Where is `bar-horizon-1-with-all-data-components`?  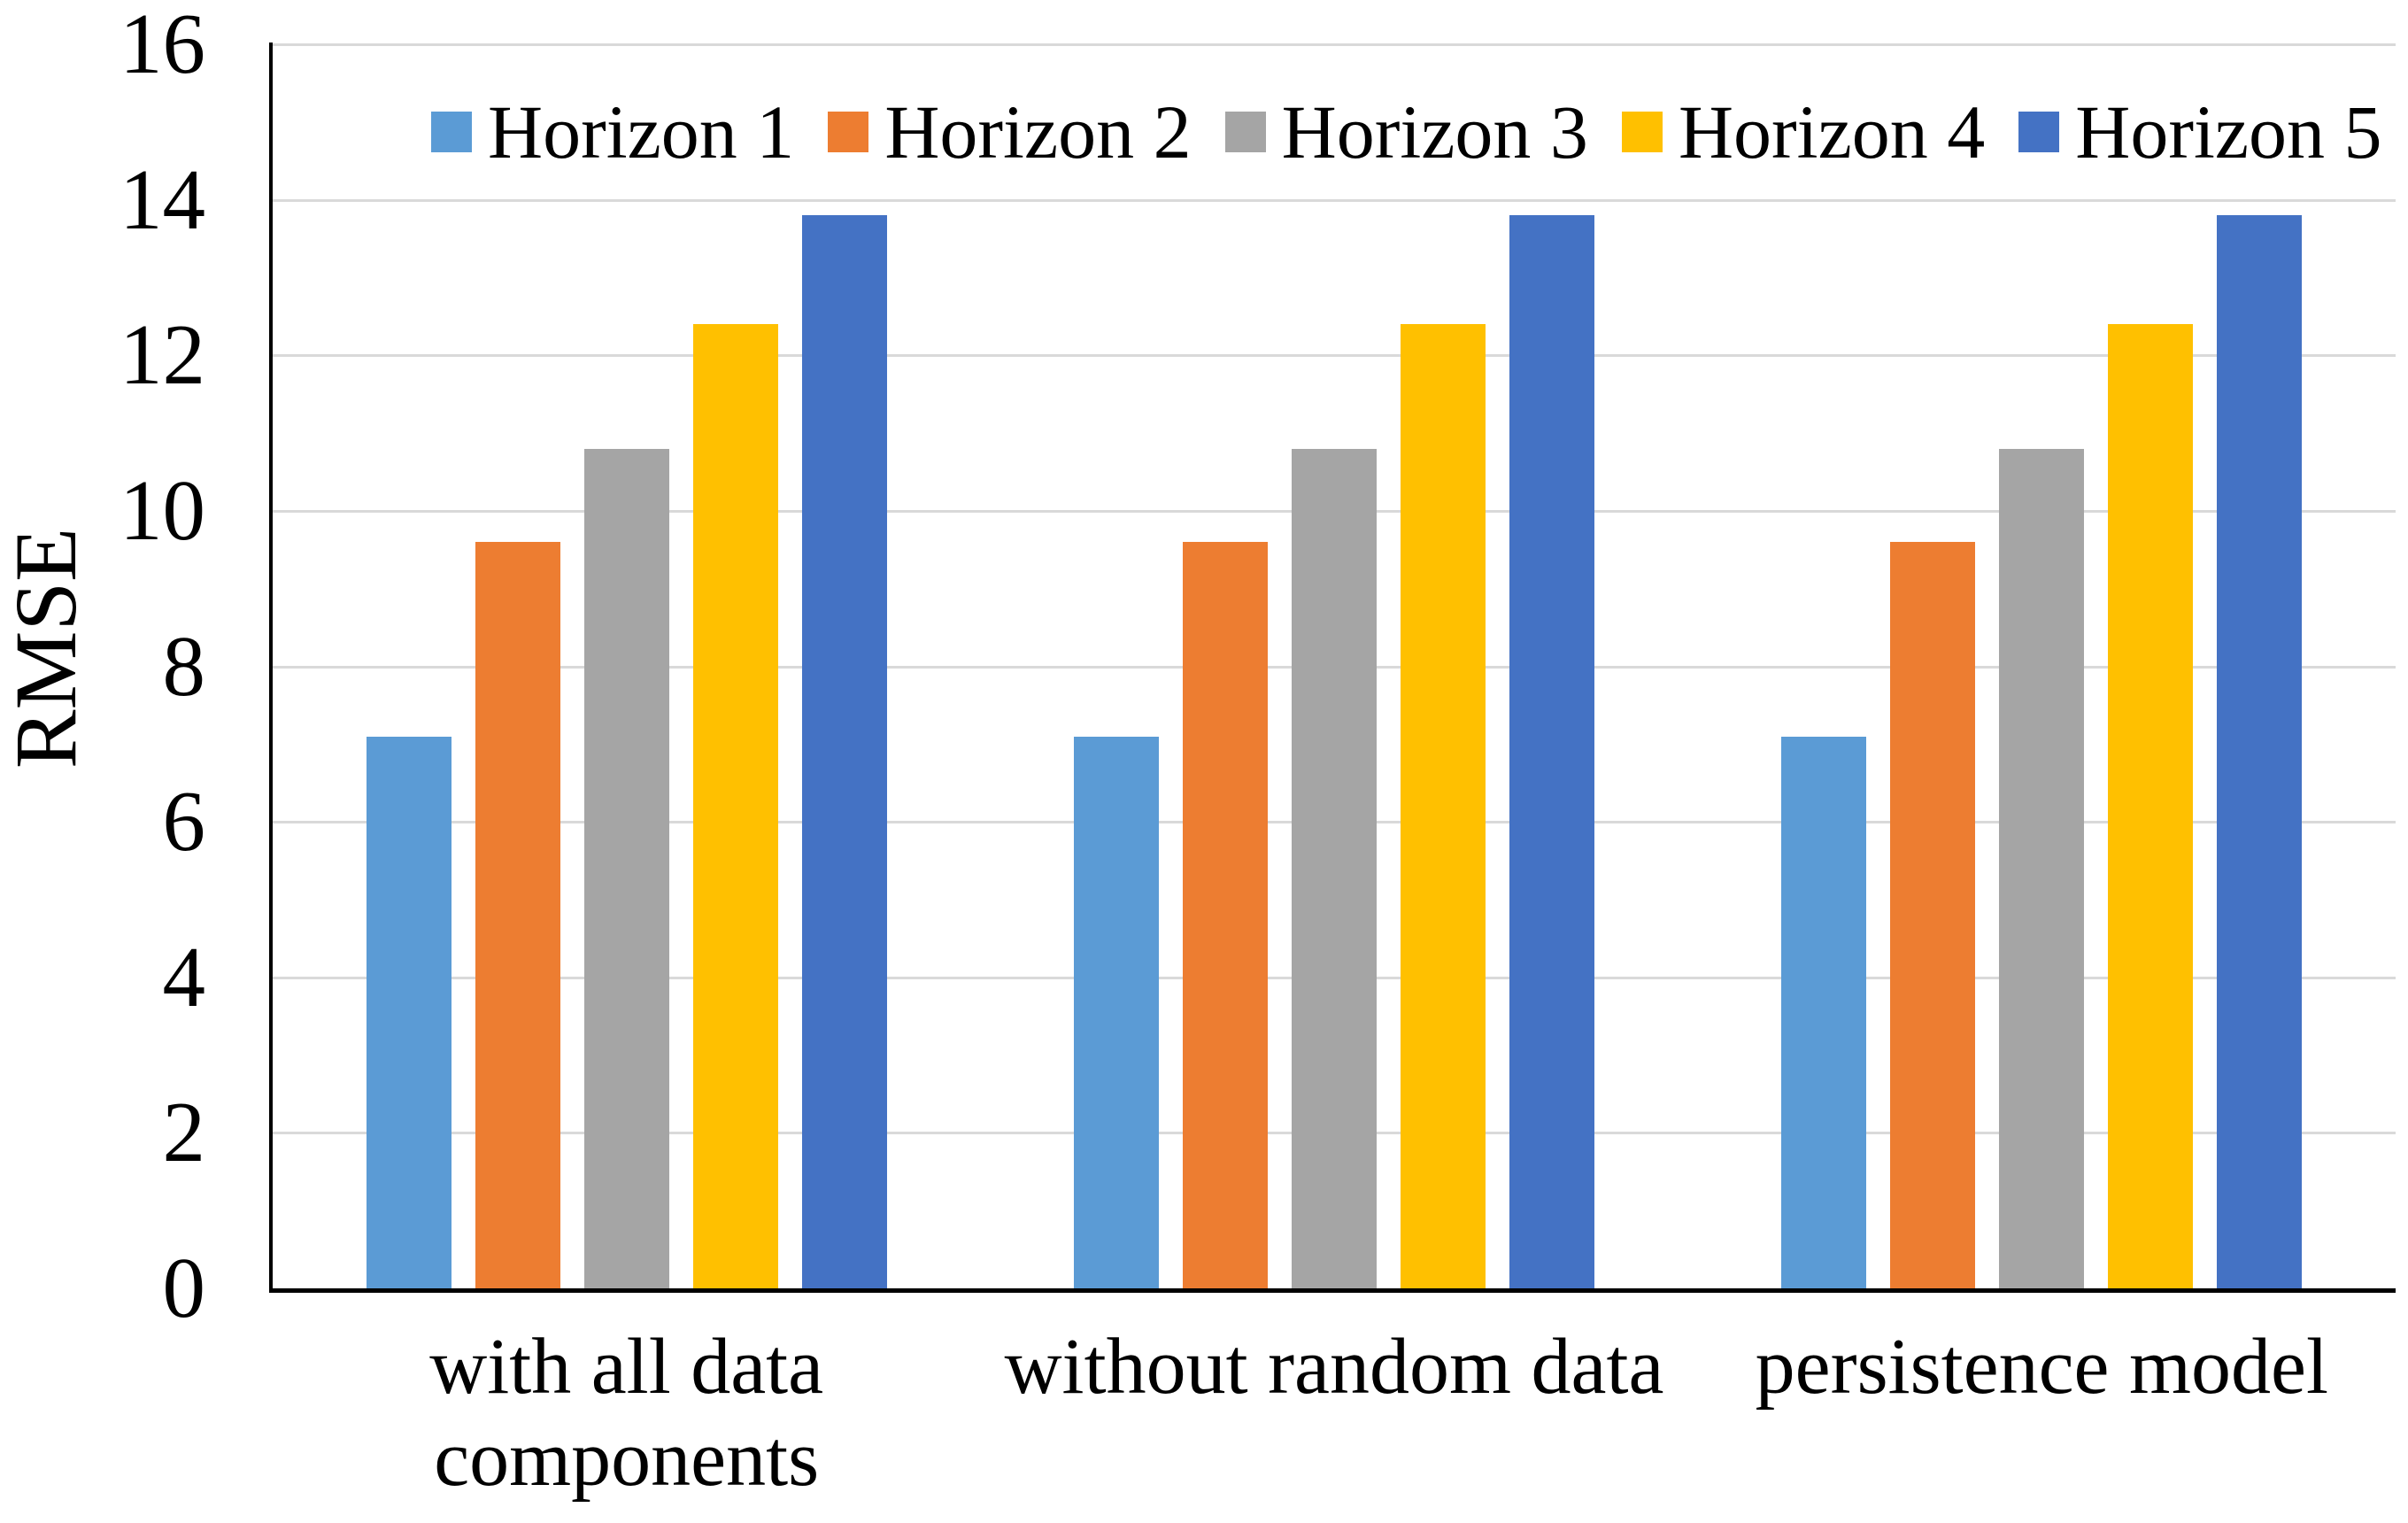
bar-horizon-1-with-all-data-components is located at coordinates (409, 1012).